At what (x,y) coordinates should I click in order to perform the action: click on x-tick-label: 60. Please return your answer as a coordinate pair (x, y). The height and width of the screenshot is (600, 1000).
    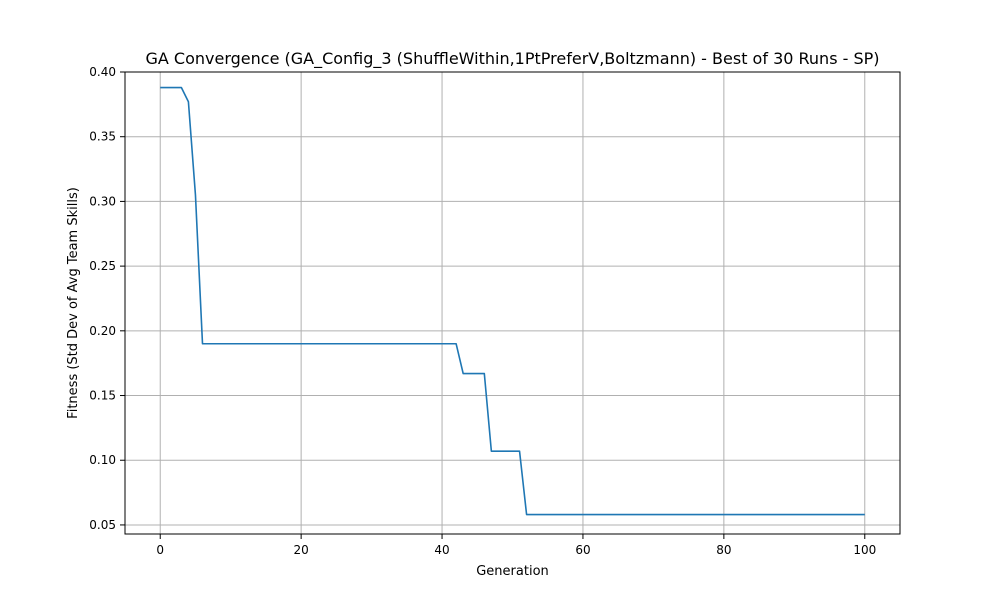
    Looking at the image, I should click on (582, 550).